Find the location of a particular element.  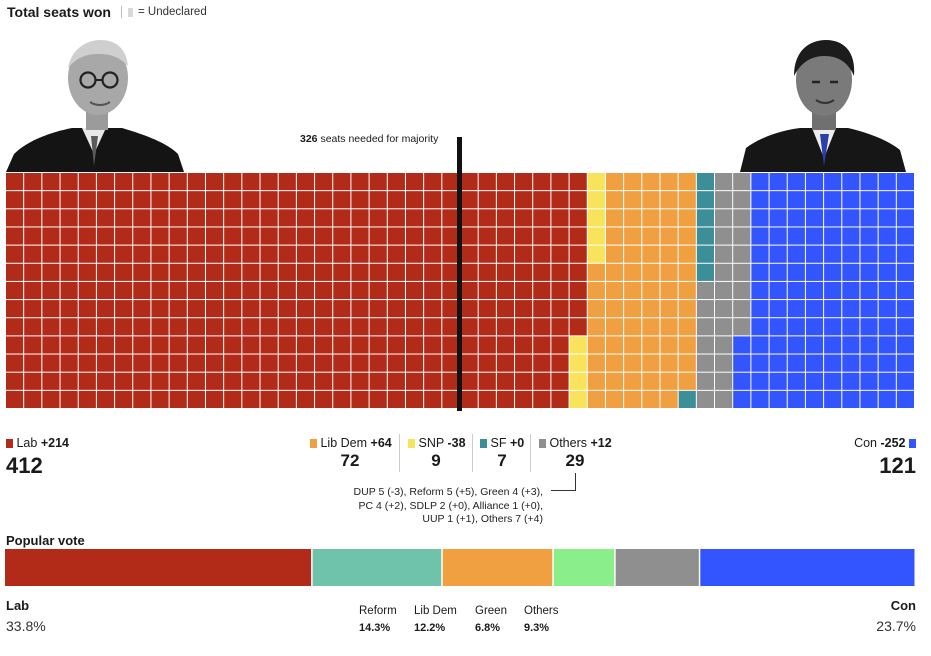

undeclared-legend-label: = Undeclared is located at coordinates (172, 12).